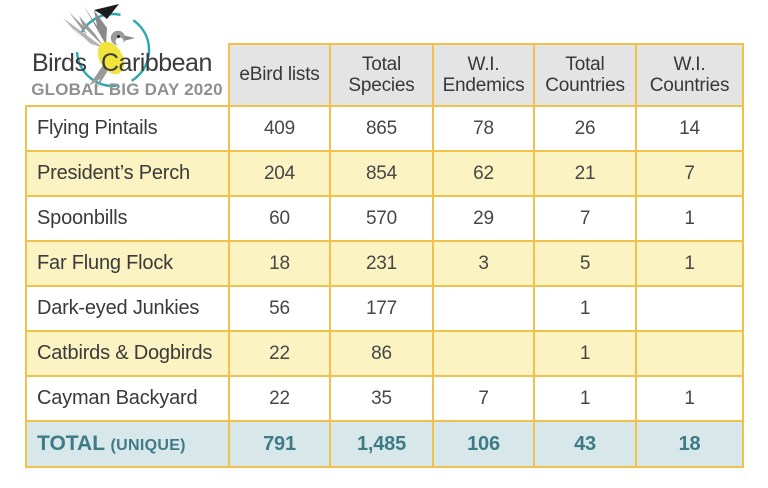  Describe the element at coordinates (279, 218) in the screenshot. I see `cell-value: 60` at that location.